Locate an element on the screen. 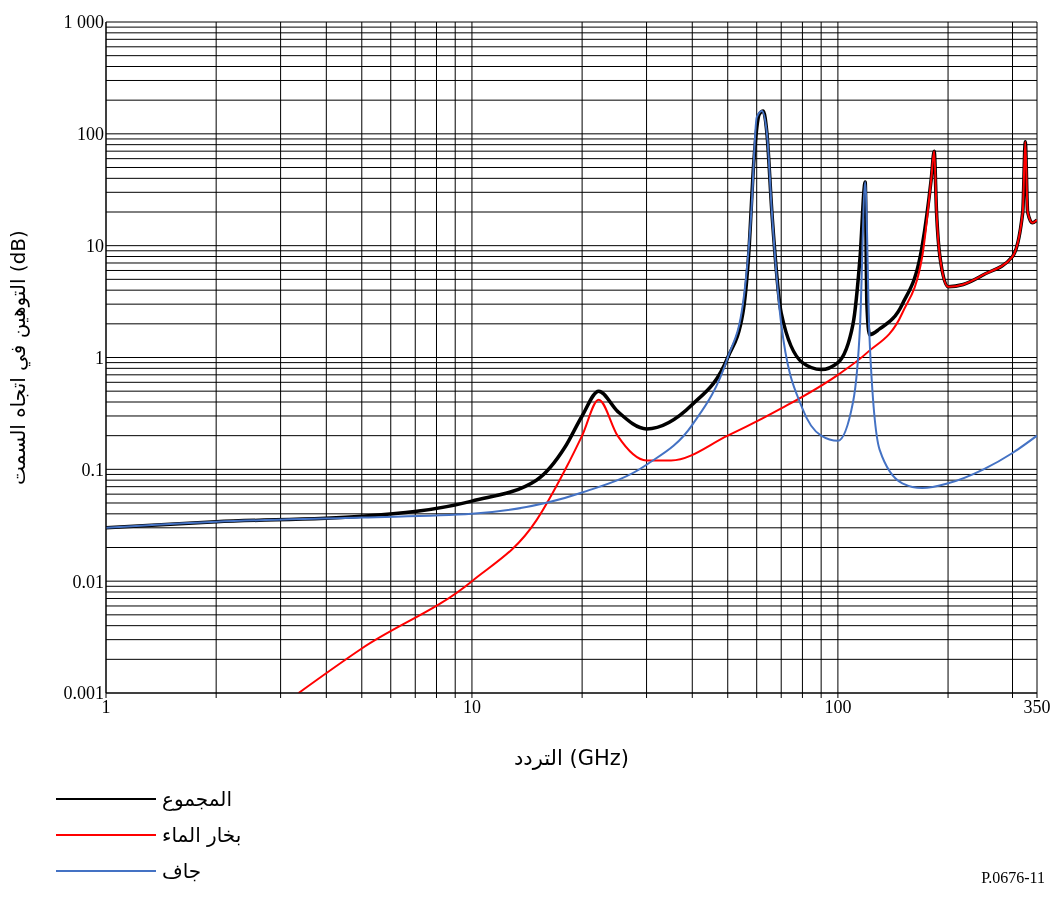  y-tick-label: 1 000 is located at coordinates (83, 22).